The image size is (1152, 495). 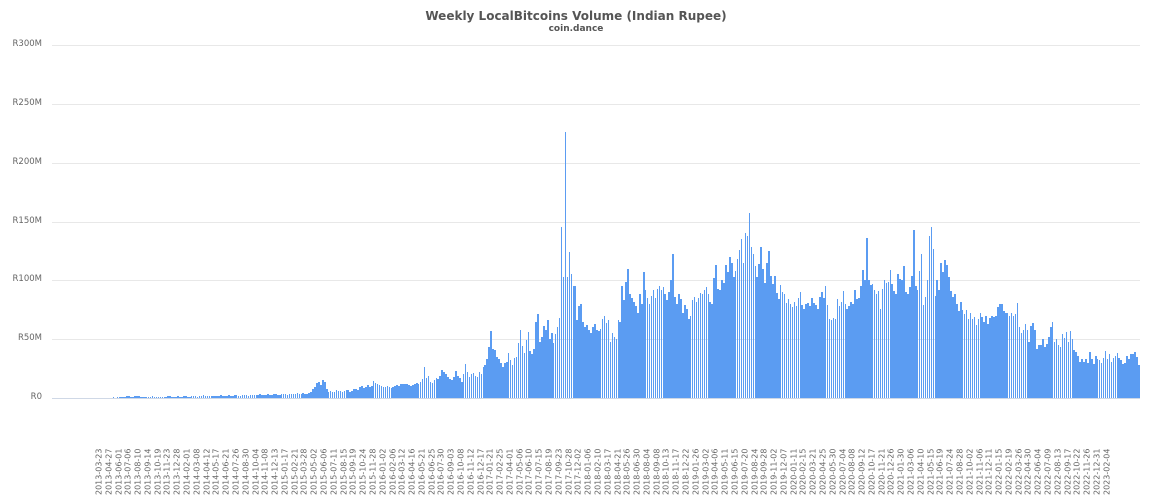 What do you see at coordinates (402, 472) in the screenshot?
I see `x-tick-label: 2016-03-12` at bounding box center [402, 472].